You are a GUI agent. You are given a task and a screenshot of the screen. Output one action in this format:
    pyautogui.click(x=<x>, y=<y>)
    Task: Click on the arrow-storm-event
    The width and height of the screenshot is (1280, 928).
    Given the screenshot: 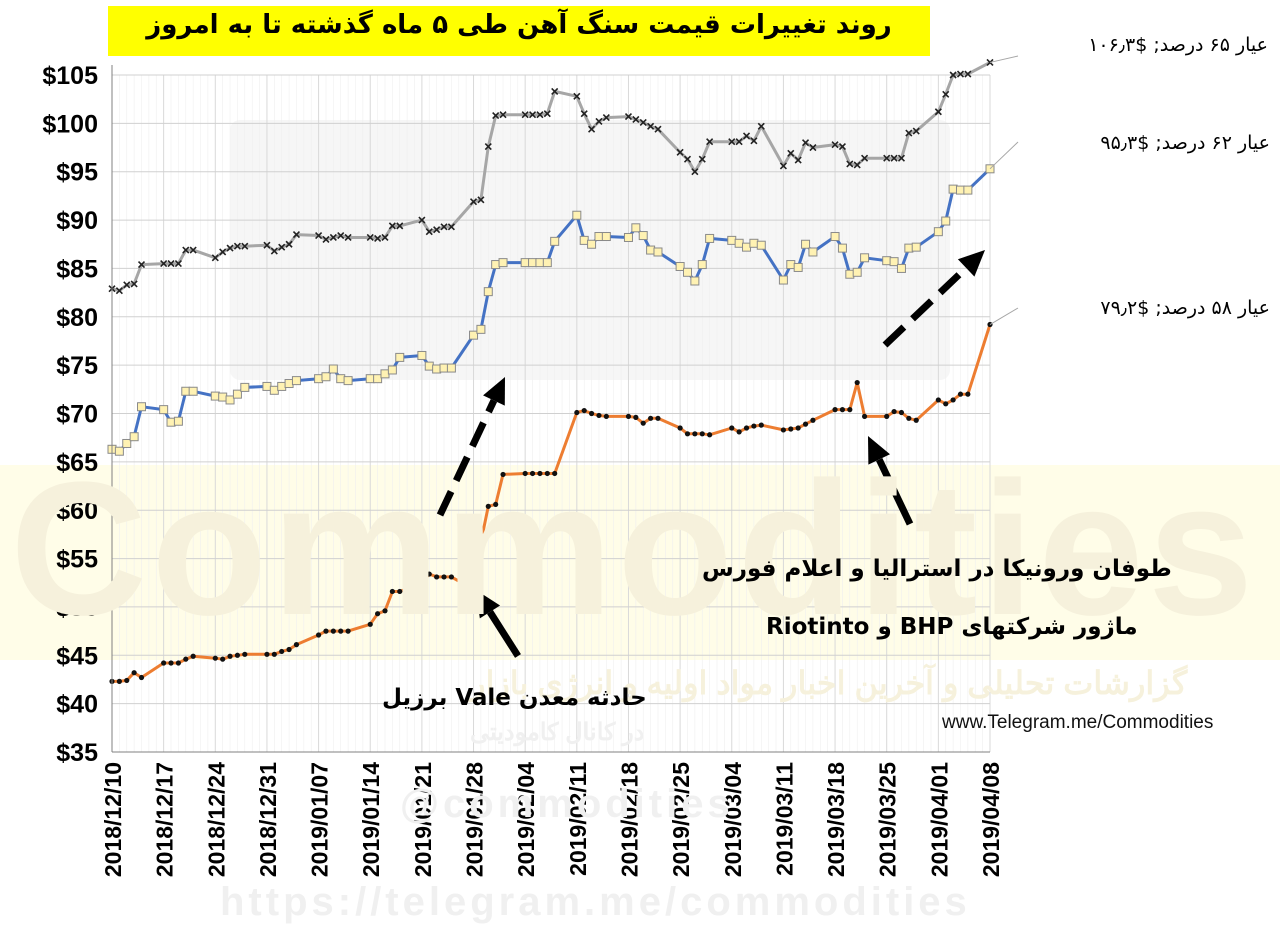 What is the action you would take?
    pyautogui.click(x=891, y=481)
    